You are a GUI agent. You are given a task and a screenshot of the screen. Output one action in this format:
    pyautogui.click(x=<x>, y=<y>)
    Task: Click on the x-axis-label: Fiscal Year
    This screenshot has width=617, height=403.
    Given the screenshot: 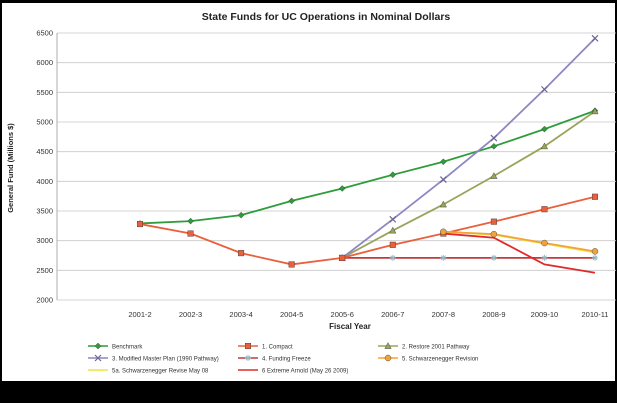 What is the action you would take?
    pyautogui.click(x=350, y=326)
    